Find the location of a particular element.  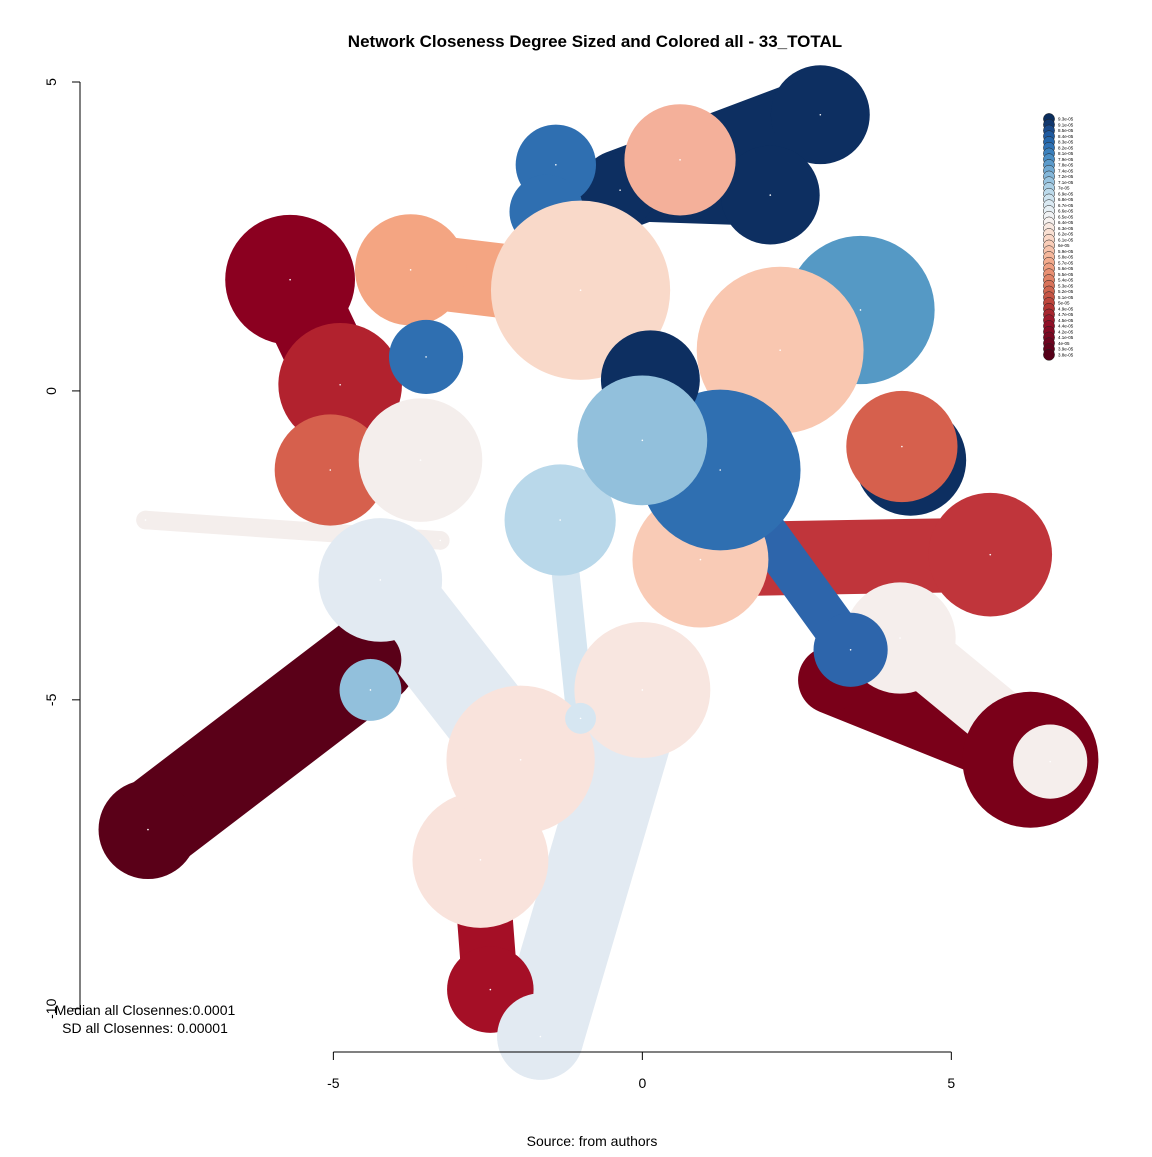

legend-label: 5e-05 is located at coordinates (1064, 303).